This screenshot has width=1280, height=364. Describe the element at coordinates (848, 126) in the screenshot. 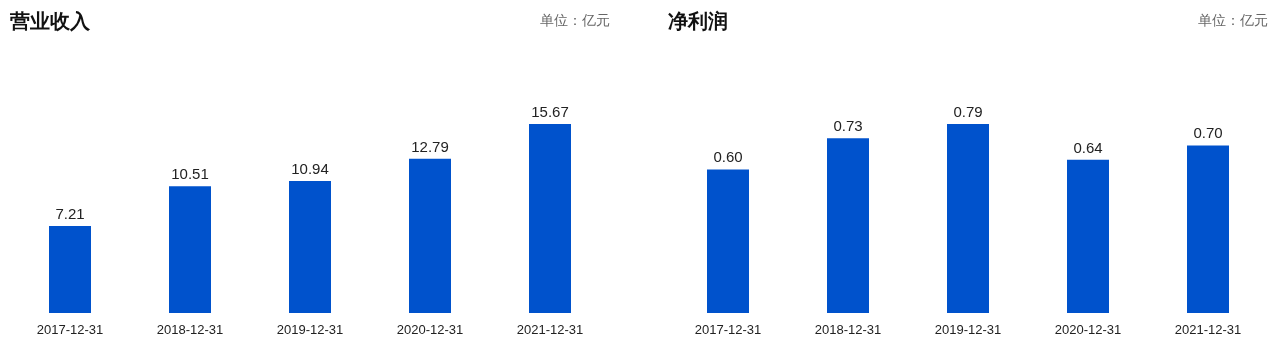

I see `data-label: 0.73` at that location.